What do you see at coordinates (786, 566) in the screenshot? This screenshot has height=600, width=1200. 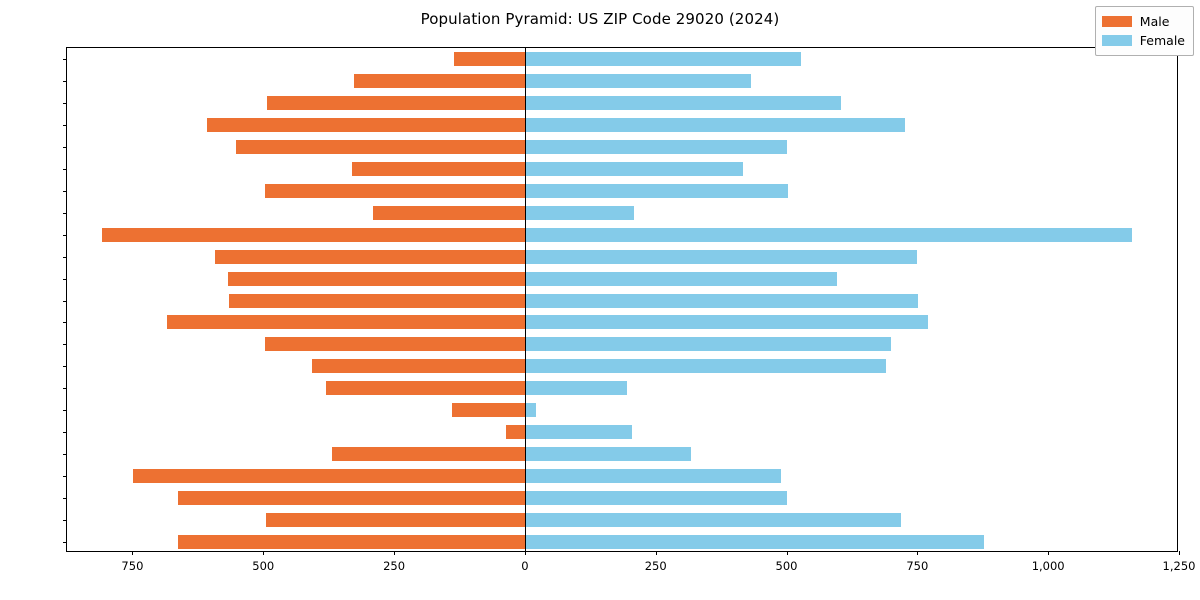 I see `x-tick-label: 500` at bounding box center [786, 566].